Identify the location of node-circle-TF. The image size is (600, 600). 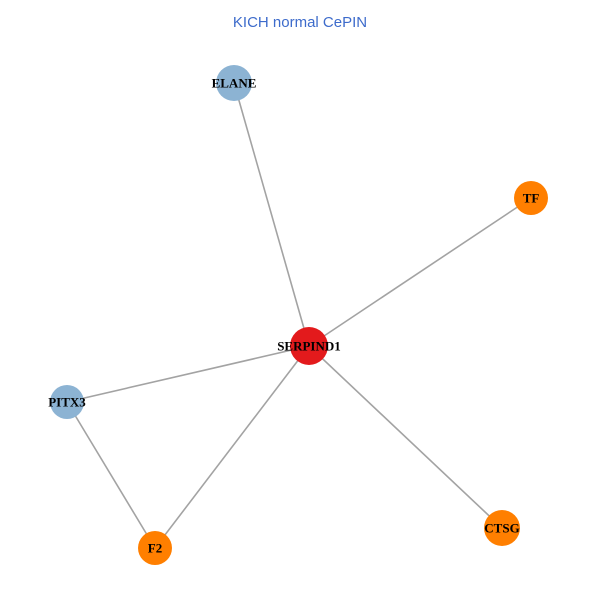
(531, 198).